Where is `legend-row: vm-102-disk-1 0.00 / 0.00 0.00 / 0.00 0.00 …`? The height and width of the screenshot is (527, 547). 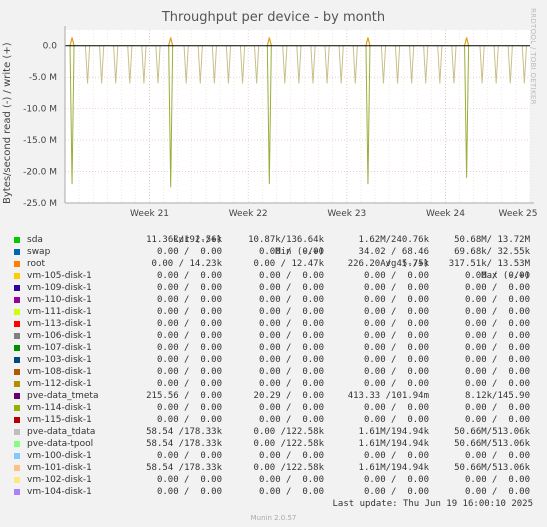
legend-row: vm-102-disk-1 0.00 / 0.00 0.00 / 0.00 0.00 … is located at coordinates (277, 480).